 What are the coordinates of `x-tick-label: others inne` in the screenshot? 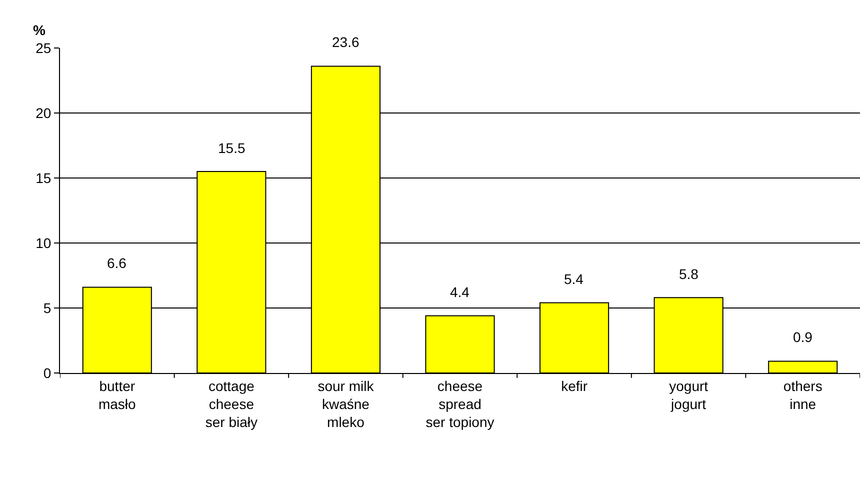 It's located at (802, 395).